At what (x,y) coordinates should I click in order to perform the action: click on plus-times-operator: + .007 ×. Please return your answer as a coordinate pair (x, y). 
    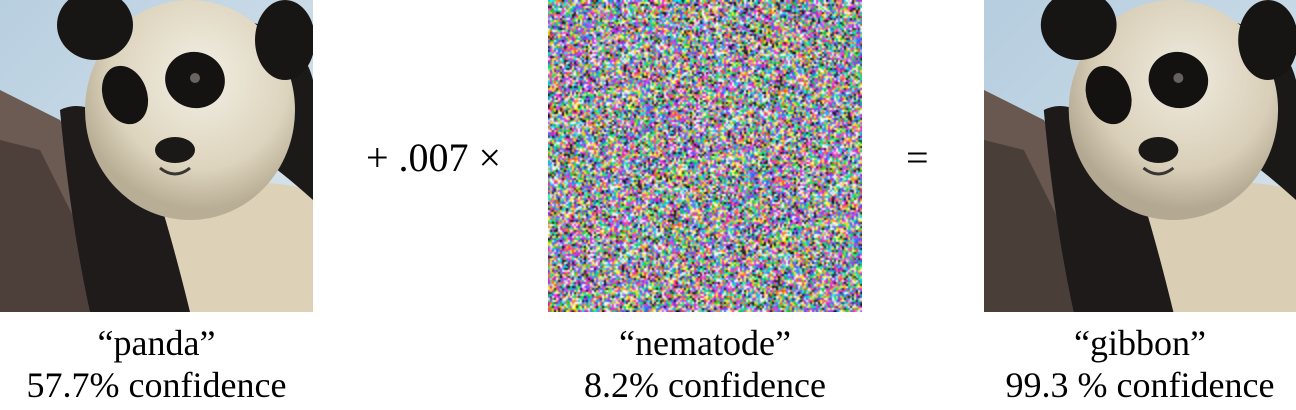
    Looking at the image, I should click on (434, 157).